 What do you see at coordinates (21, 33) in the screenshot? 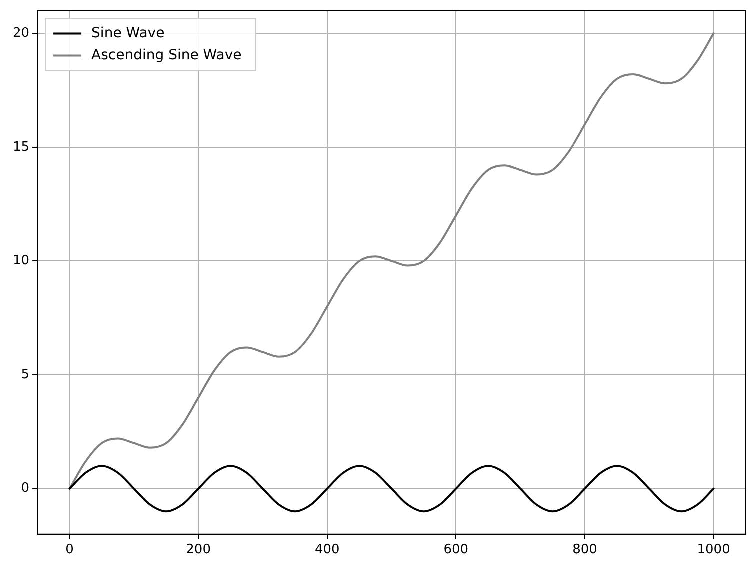
I see `y-tick-label: 20` at bounding box center [21, 33].